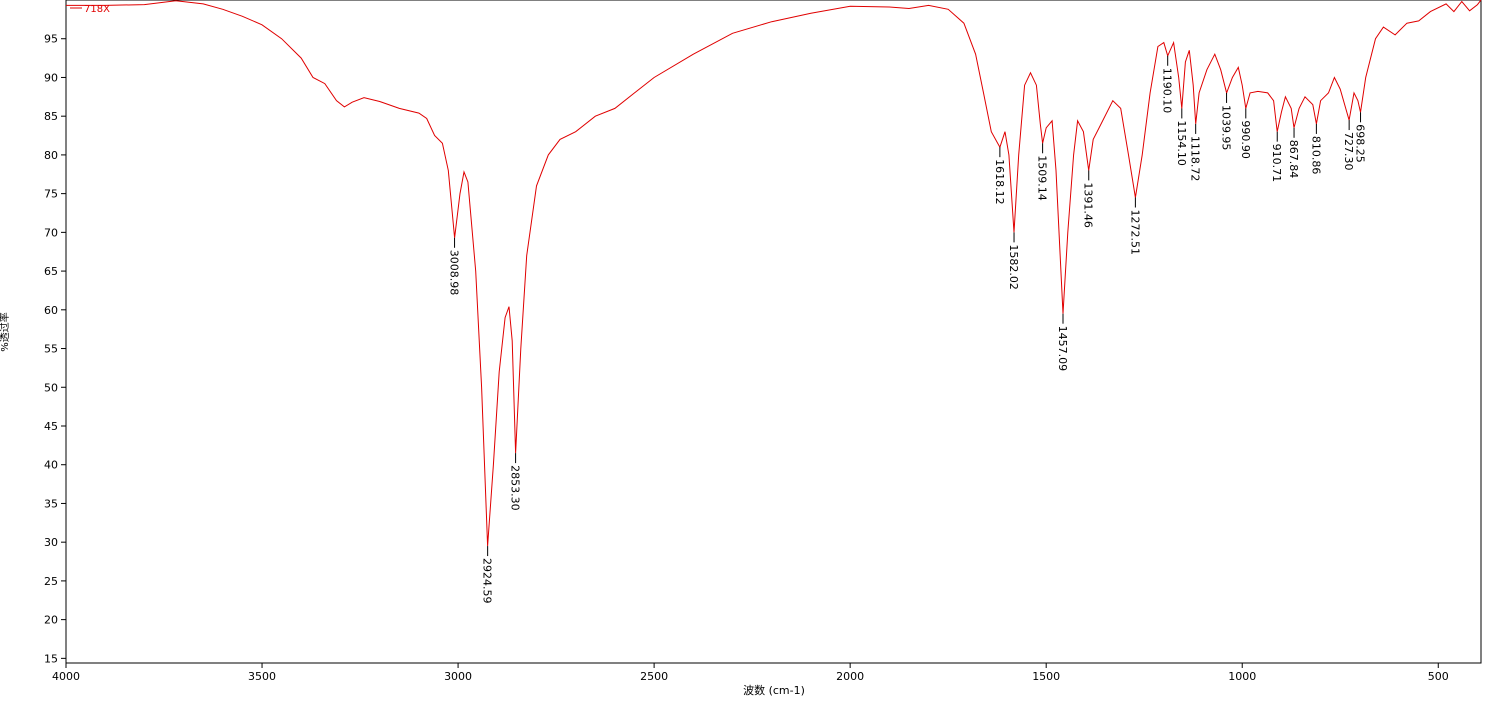 This screenshot has width=1502, height=709. Describe the element at coordinates (97, 9) in the screenshot. I see `legend-entry: 718X` at that location.